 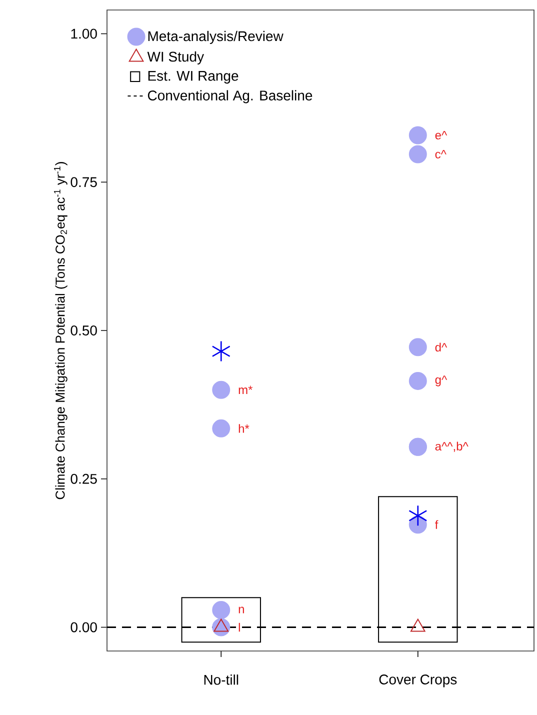 What do you see at coordinates (241, 610) in the screenshot?
I see `annotation: n` at bounding box center [241, 610].